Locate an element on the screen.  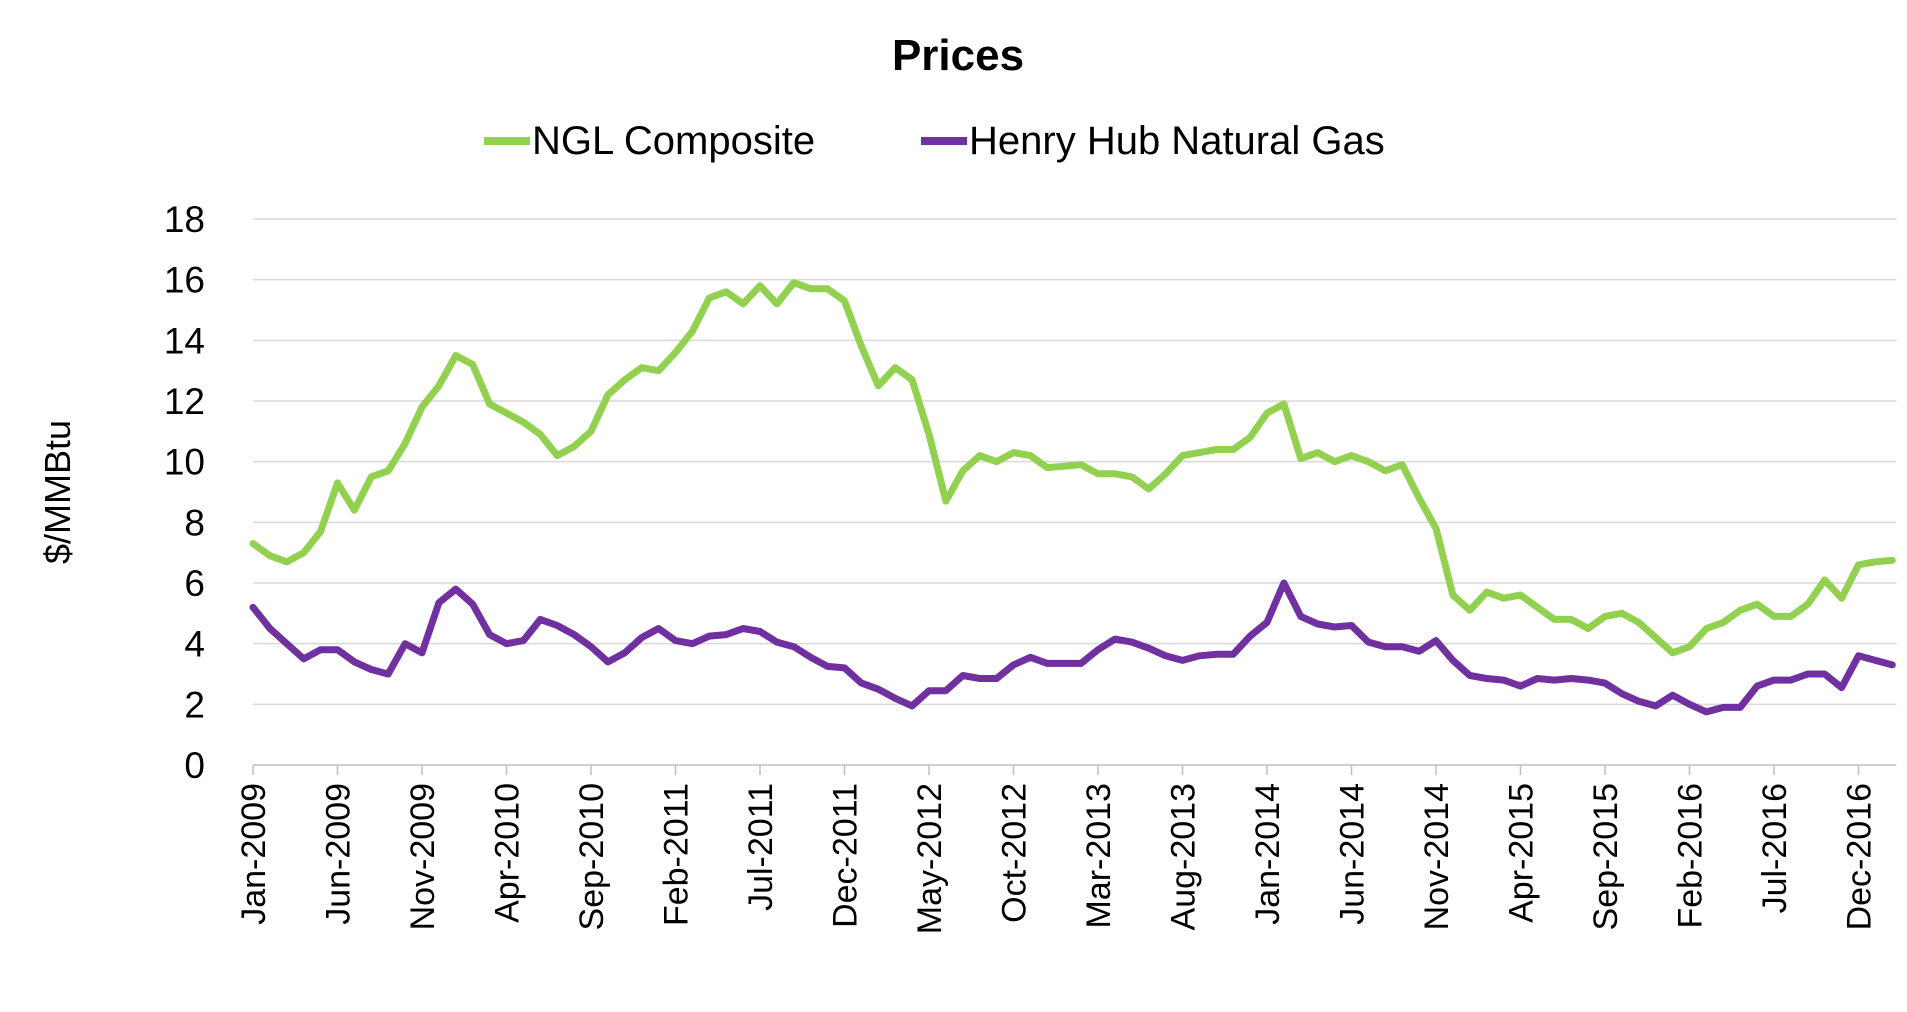
y-tick-label: 8 is located at coordinates (194, 522).